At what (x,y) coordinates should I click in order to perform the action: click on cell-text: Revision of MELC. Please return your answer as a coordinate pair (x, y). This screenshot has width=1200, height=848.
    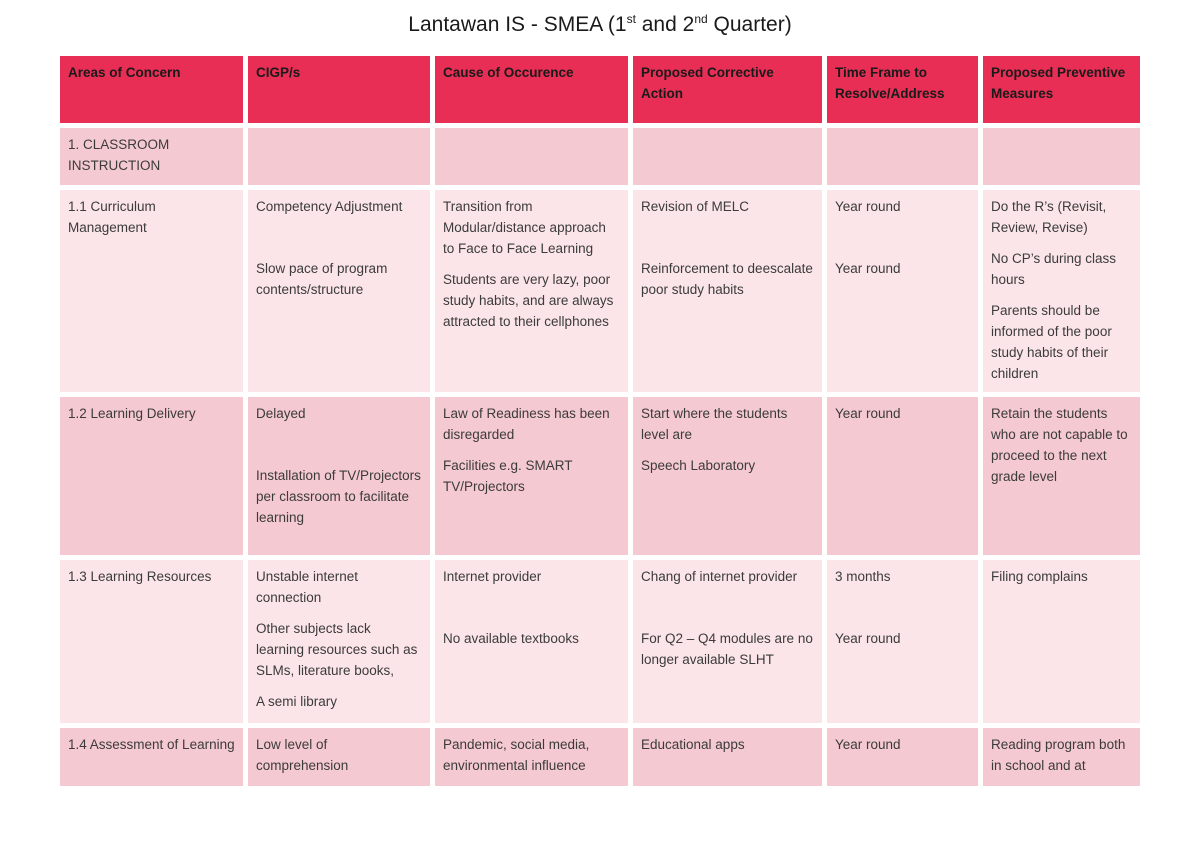
    Looking at the image, I should click on (695, 206).